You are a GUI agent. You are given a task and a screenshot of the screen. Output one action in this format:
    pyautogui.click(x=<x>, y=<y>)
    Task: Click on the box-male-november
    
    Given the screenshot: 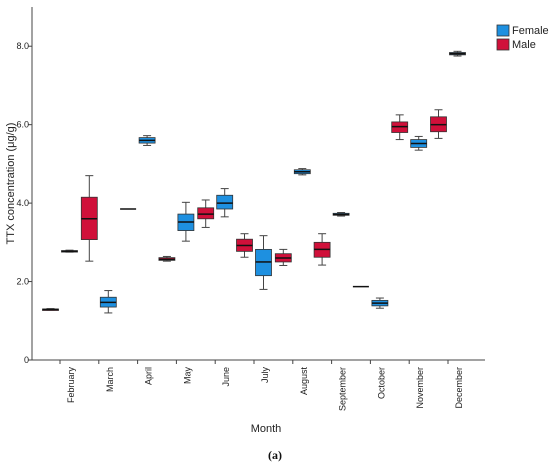 What is the action you would take?
    pyautogui.click(x=400, y=127)
    